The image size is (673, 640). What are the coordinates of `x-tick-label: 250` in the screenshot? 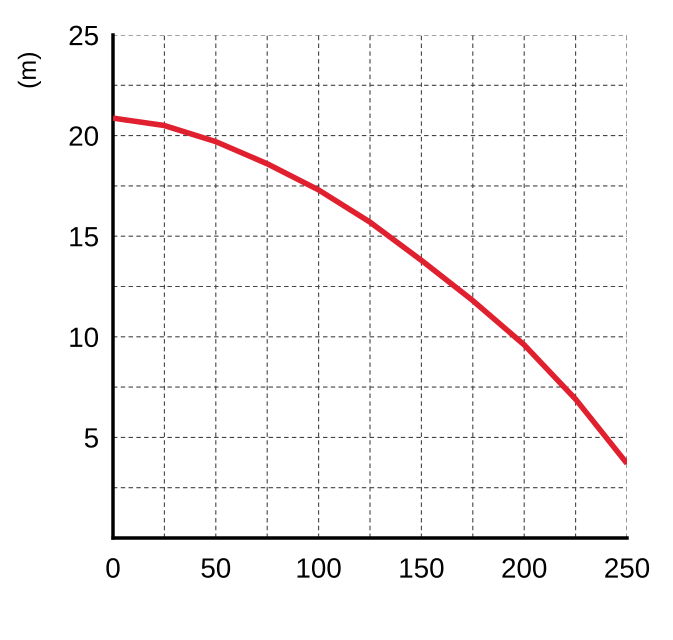 It's located at (627, 568).